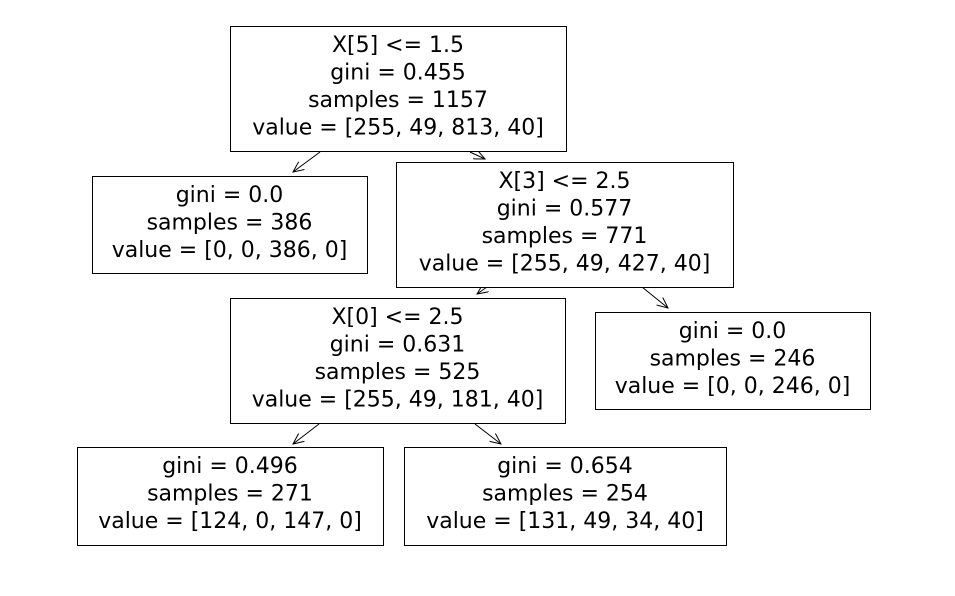  Describe the element at coordinates (565, 466) in the screenshot. I see `node-line: gini = 0.654` at that location.